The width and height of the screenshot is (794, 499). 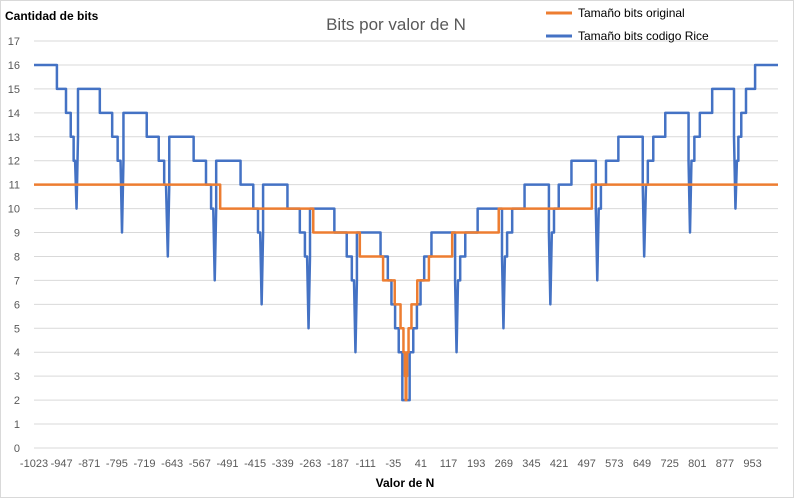 What do you see at coordinates (17, 257) in the screenshot?
I see `y-tick-label: 8` at bounding box center [17, 257].